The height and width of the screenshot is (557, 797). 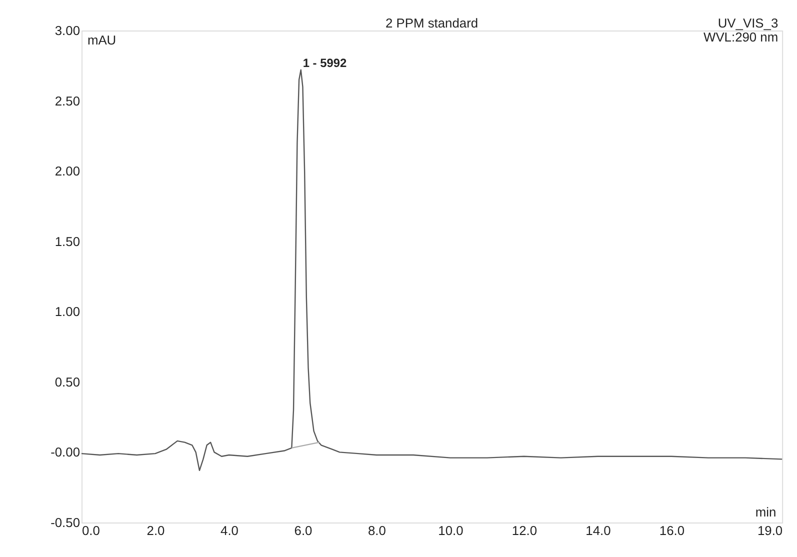 I want to click on y-tick-label: -0.50, so click(x=65, y=522).